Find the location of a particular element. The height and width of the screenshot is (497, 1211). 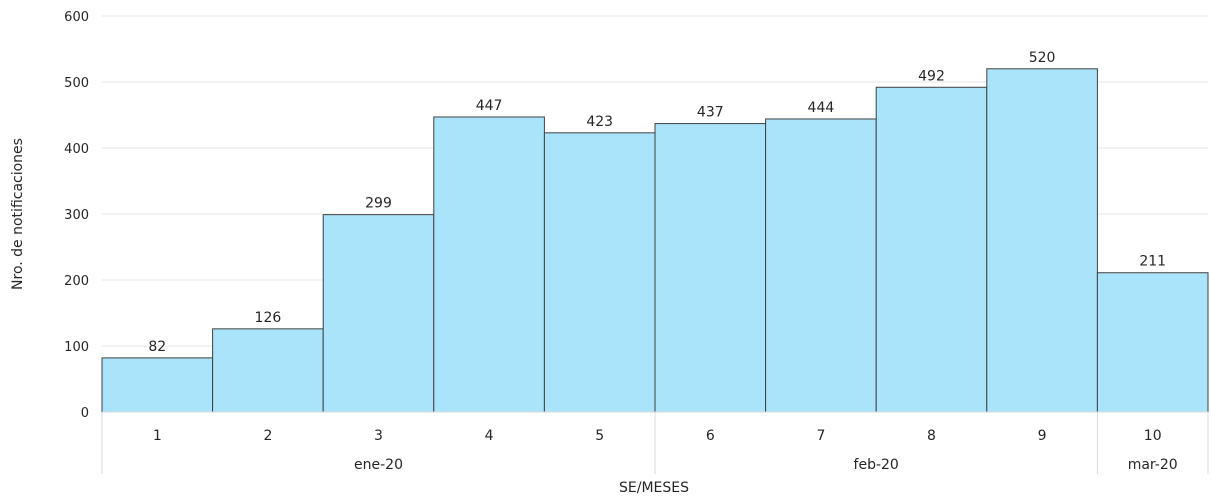

x-tick-label: 6 is located at coordinates (710, 436).